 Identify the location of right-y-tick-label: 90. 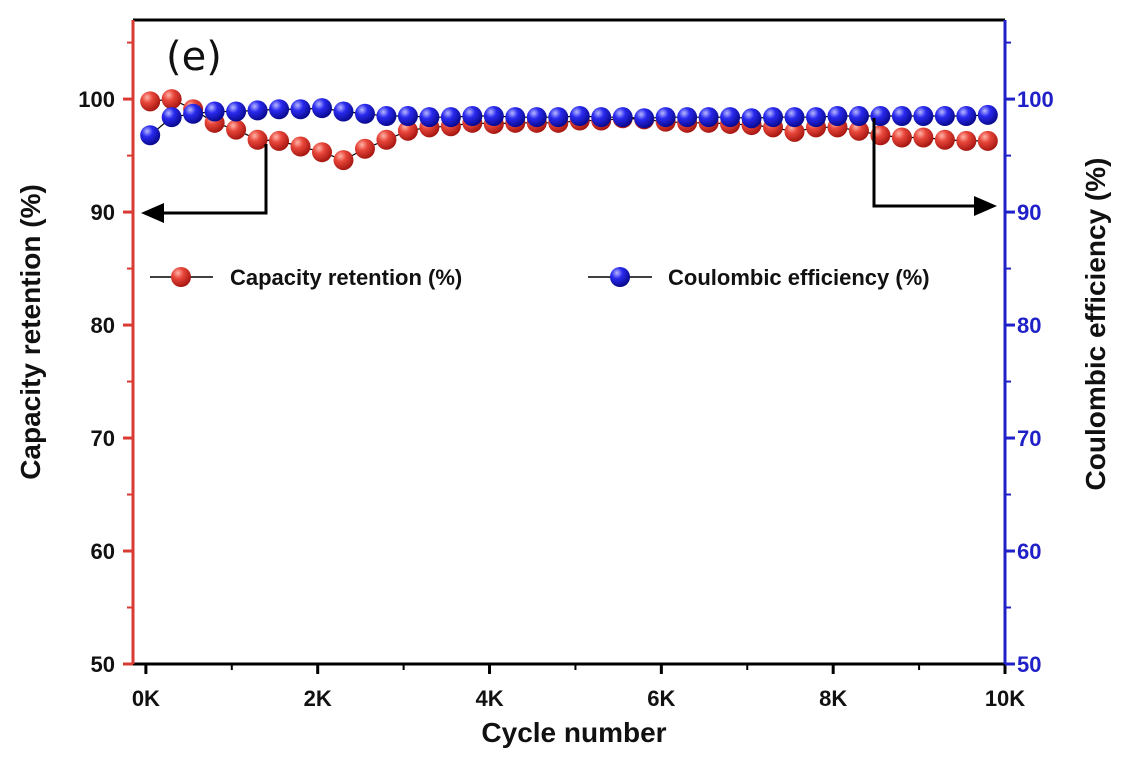
(1029, 212).